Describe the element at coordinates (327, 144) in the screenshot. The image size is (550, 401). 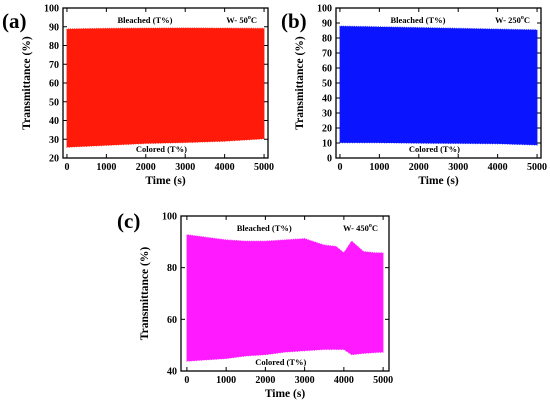
I see `y-tick-label: 10` at that location.